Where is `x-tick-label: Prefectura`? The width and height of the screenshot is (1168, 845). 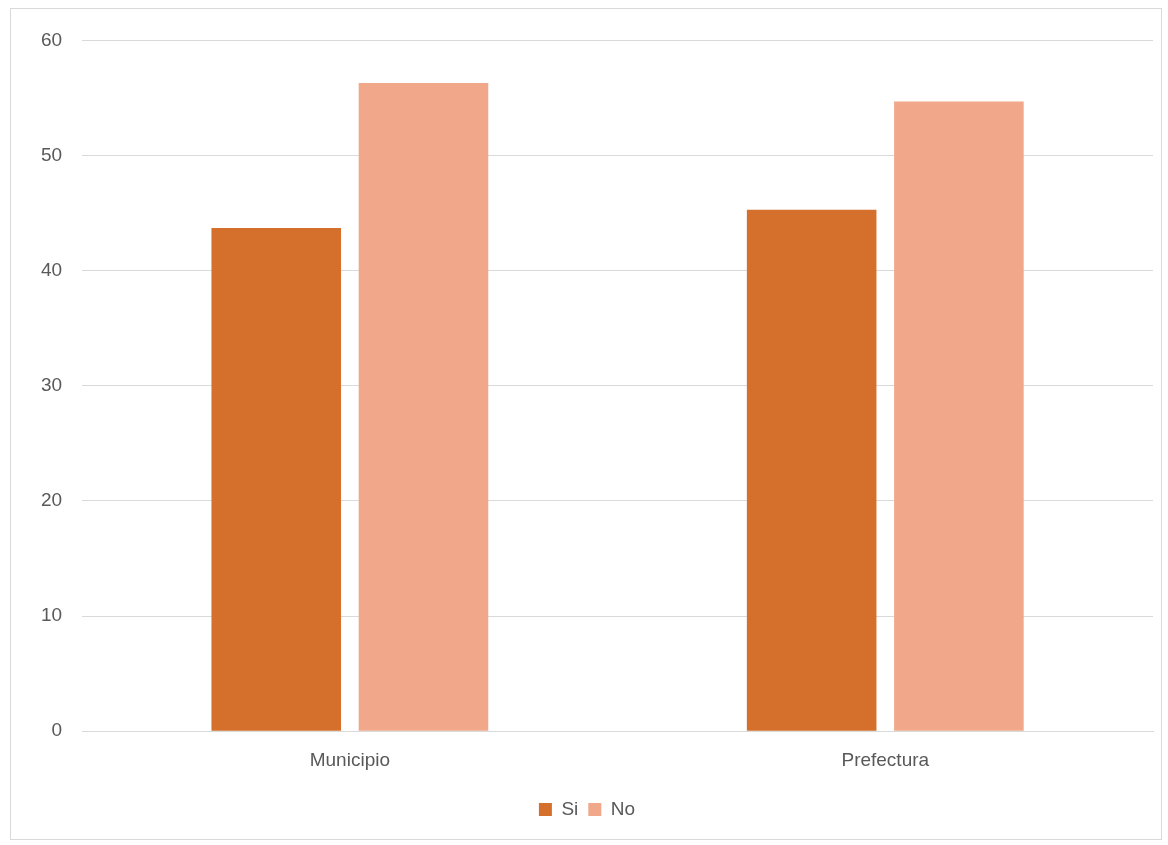 x-tick-label: Prefectura is located at coordinates (885, 759).